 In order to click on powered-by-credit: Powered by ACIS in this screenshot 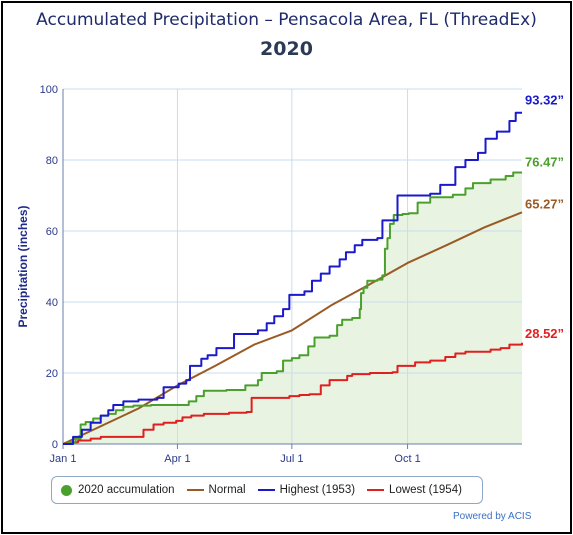, I will do `click(492, 516)`.